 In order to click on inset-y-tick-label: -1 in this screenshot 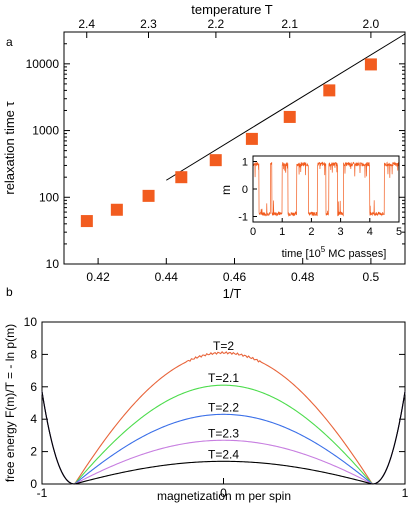, I will do `click(243, 218)`.